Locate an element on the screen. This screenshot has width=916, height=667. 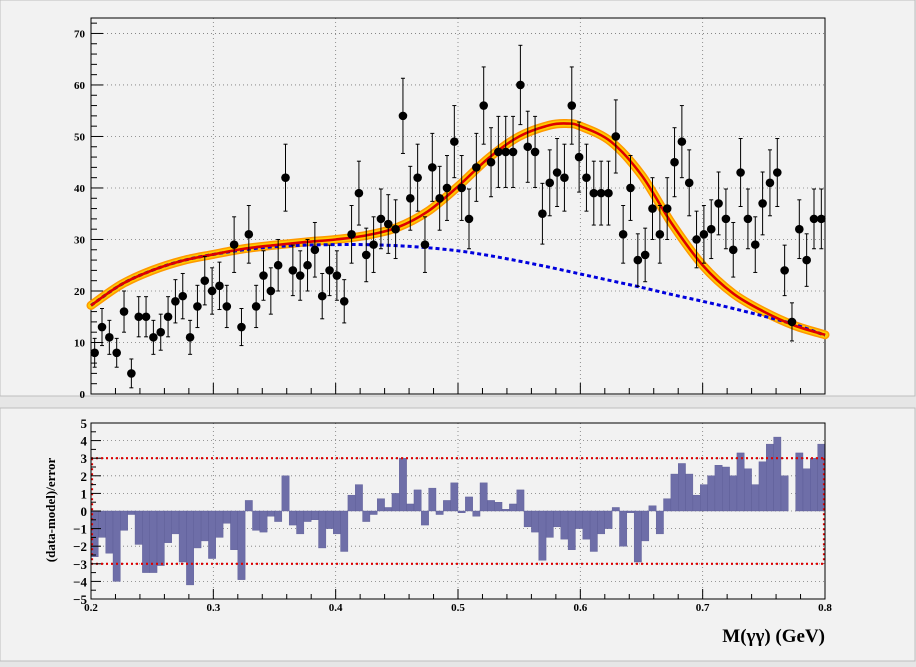
top-y-tick-label: 50 is located at coordinates (80, 137).